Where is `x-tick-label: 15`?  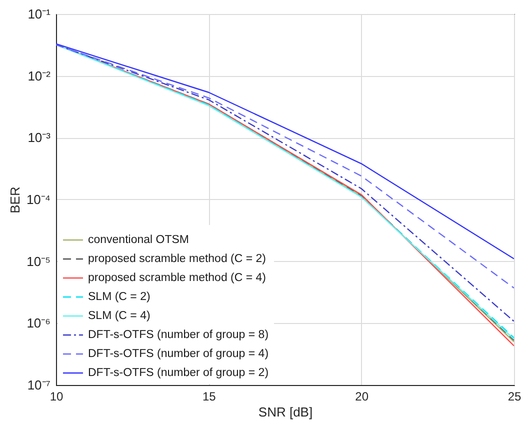
x-tick-label: 15 is located at coordinates (209, 397).